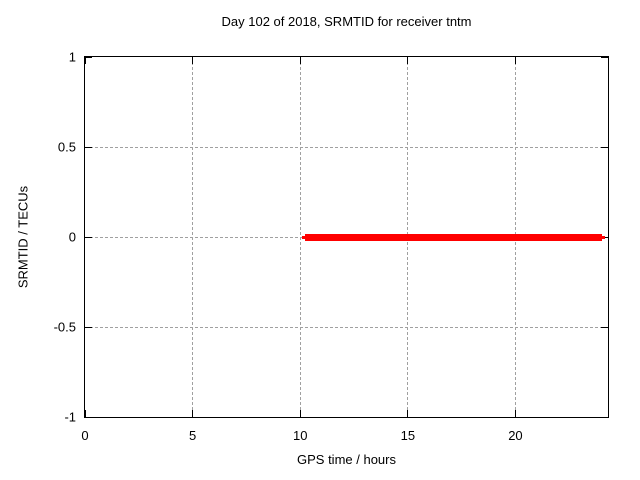  I want to click on series-segment, so click(453, 237).